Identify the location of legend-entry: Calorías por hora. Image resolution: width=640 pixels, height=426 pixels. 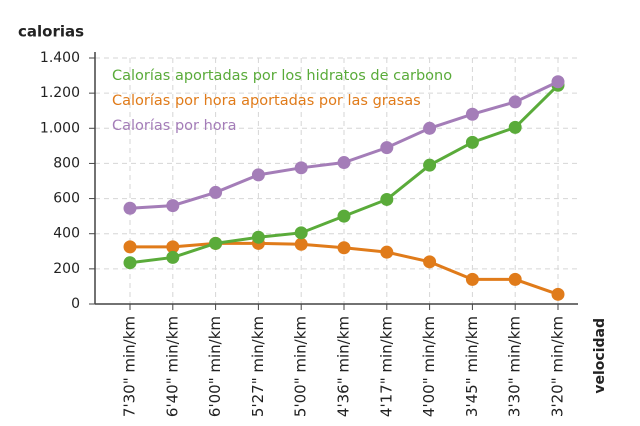
(174, 126).